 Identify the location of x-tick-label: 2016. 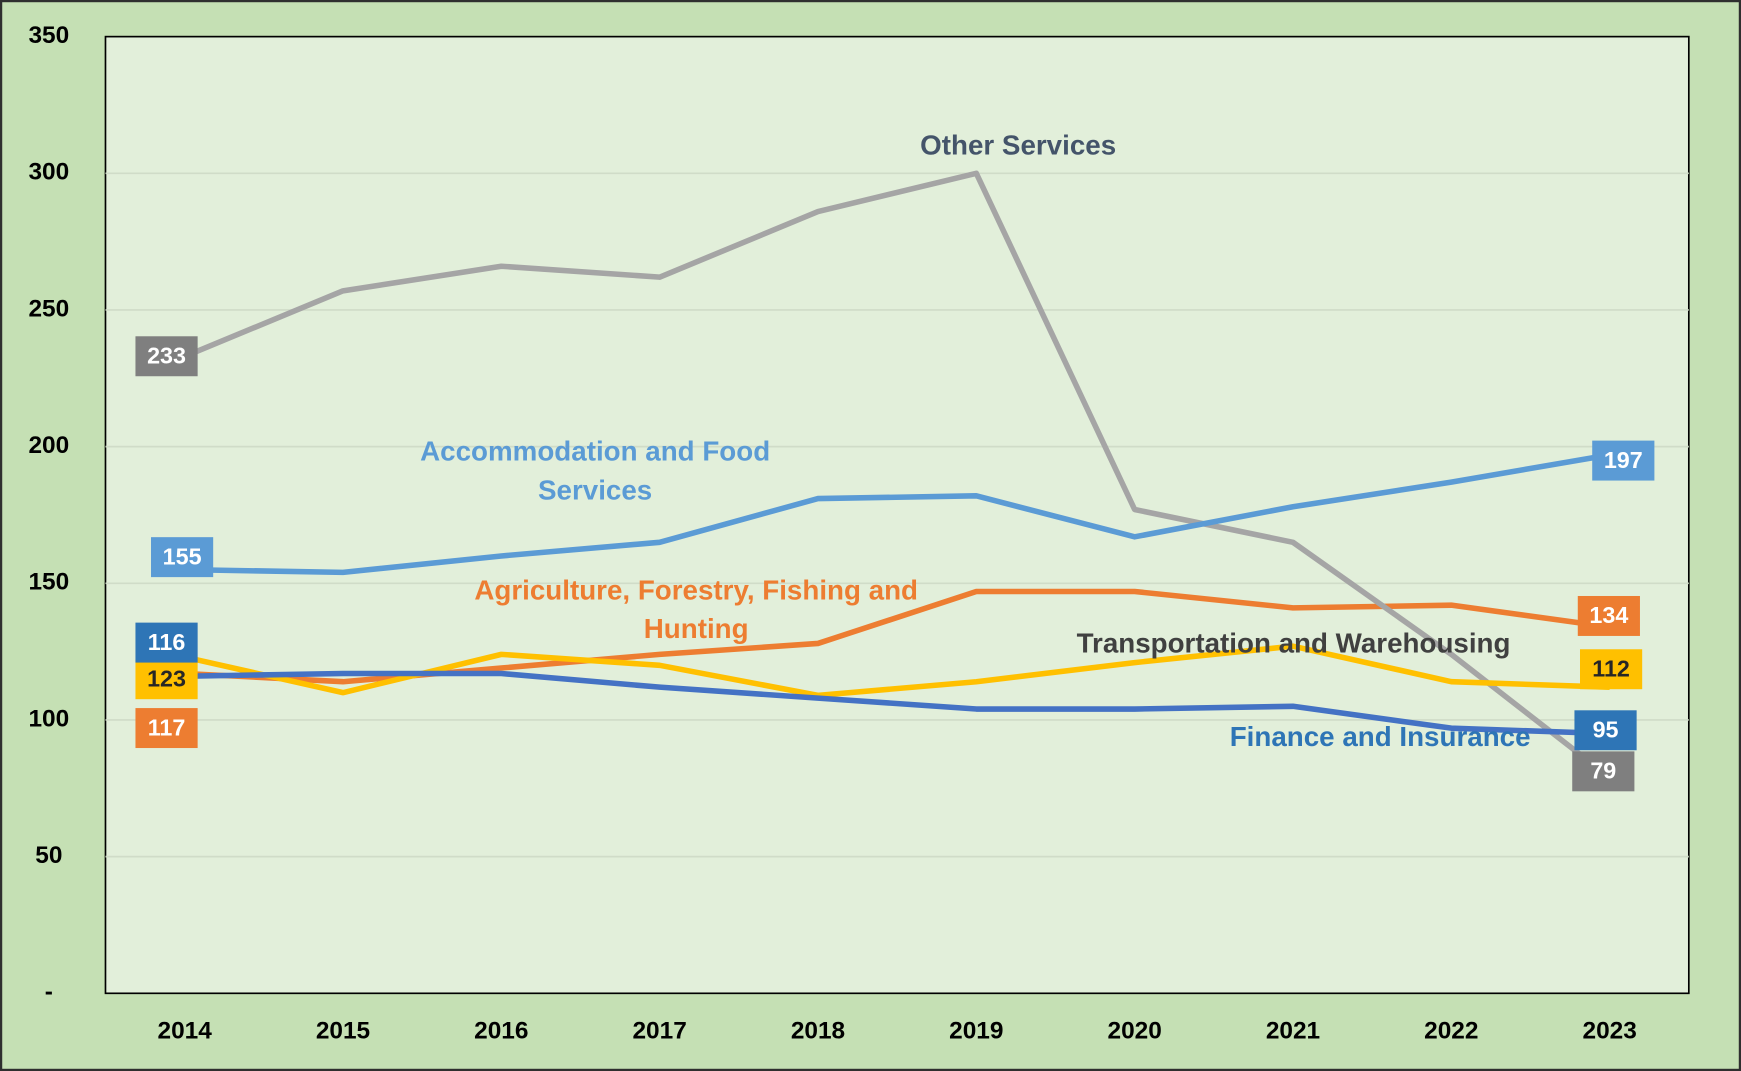
(501, 1031).